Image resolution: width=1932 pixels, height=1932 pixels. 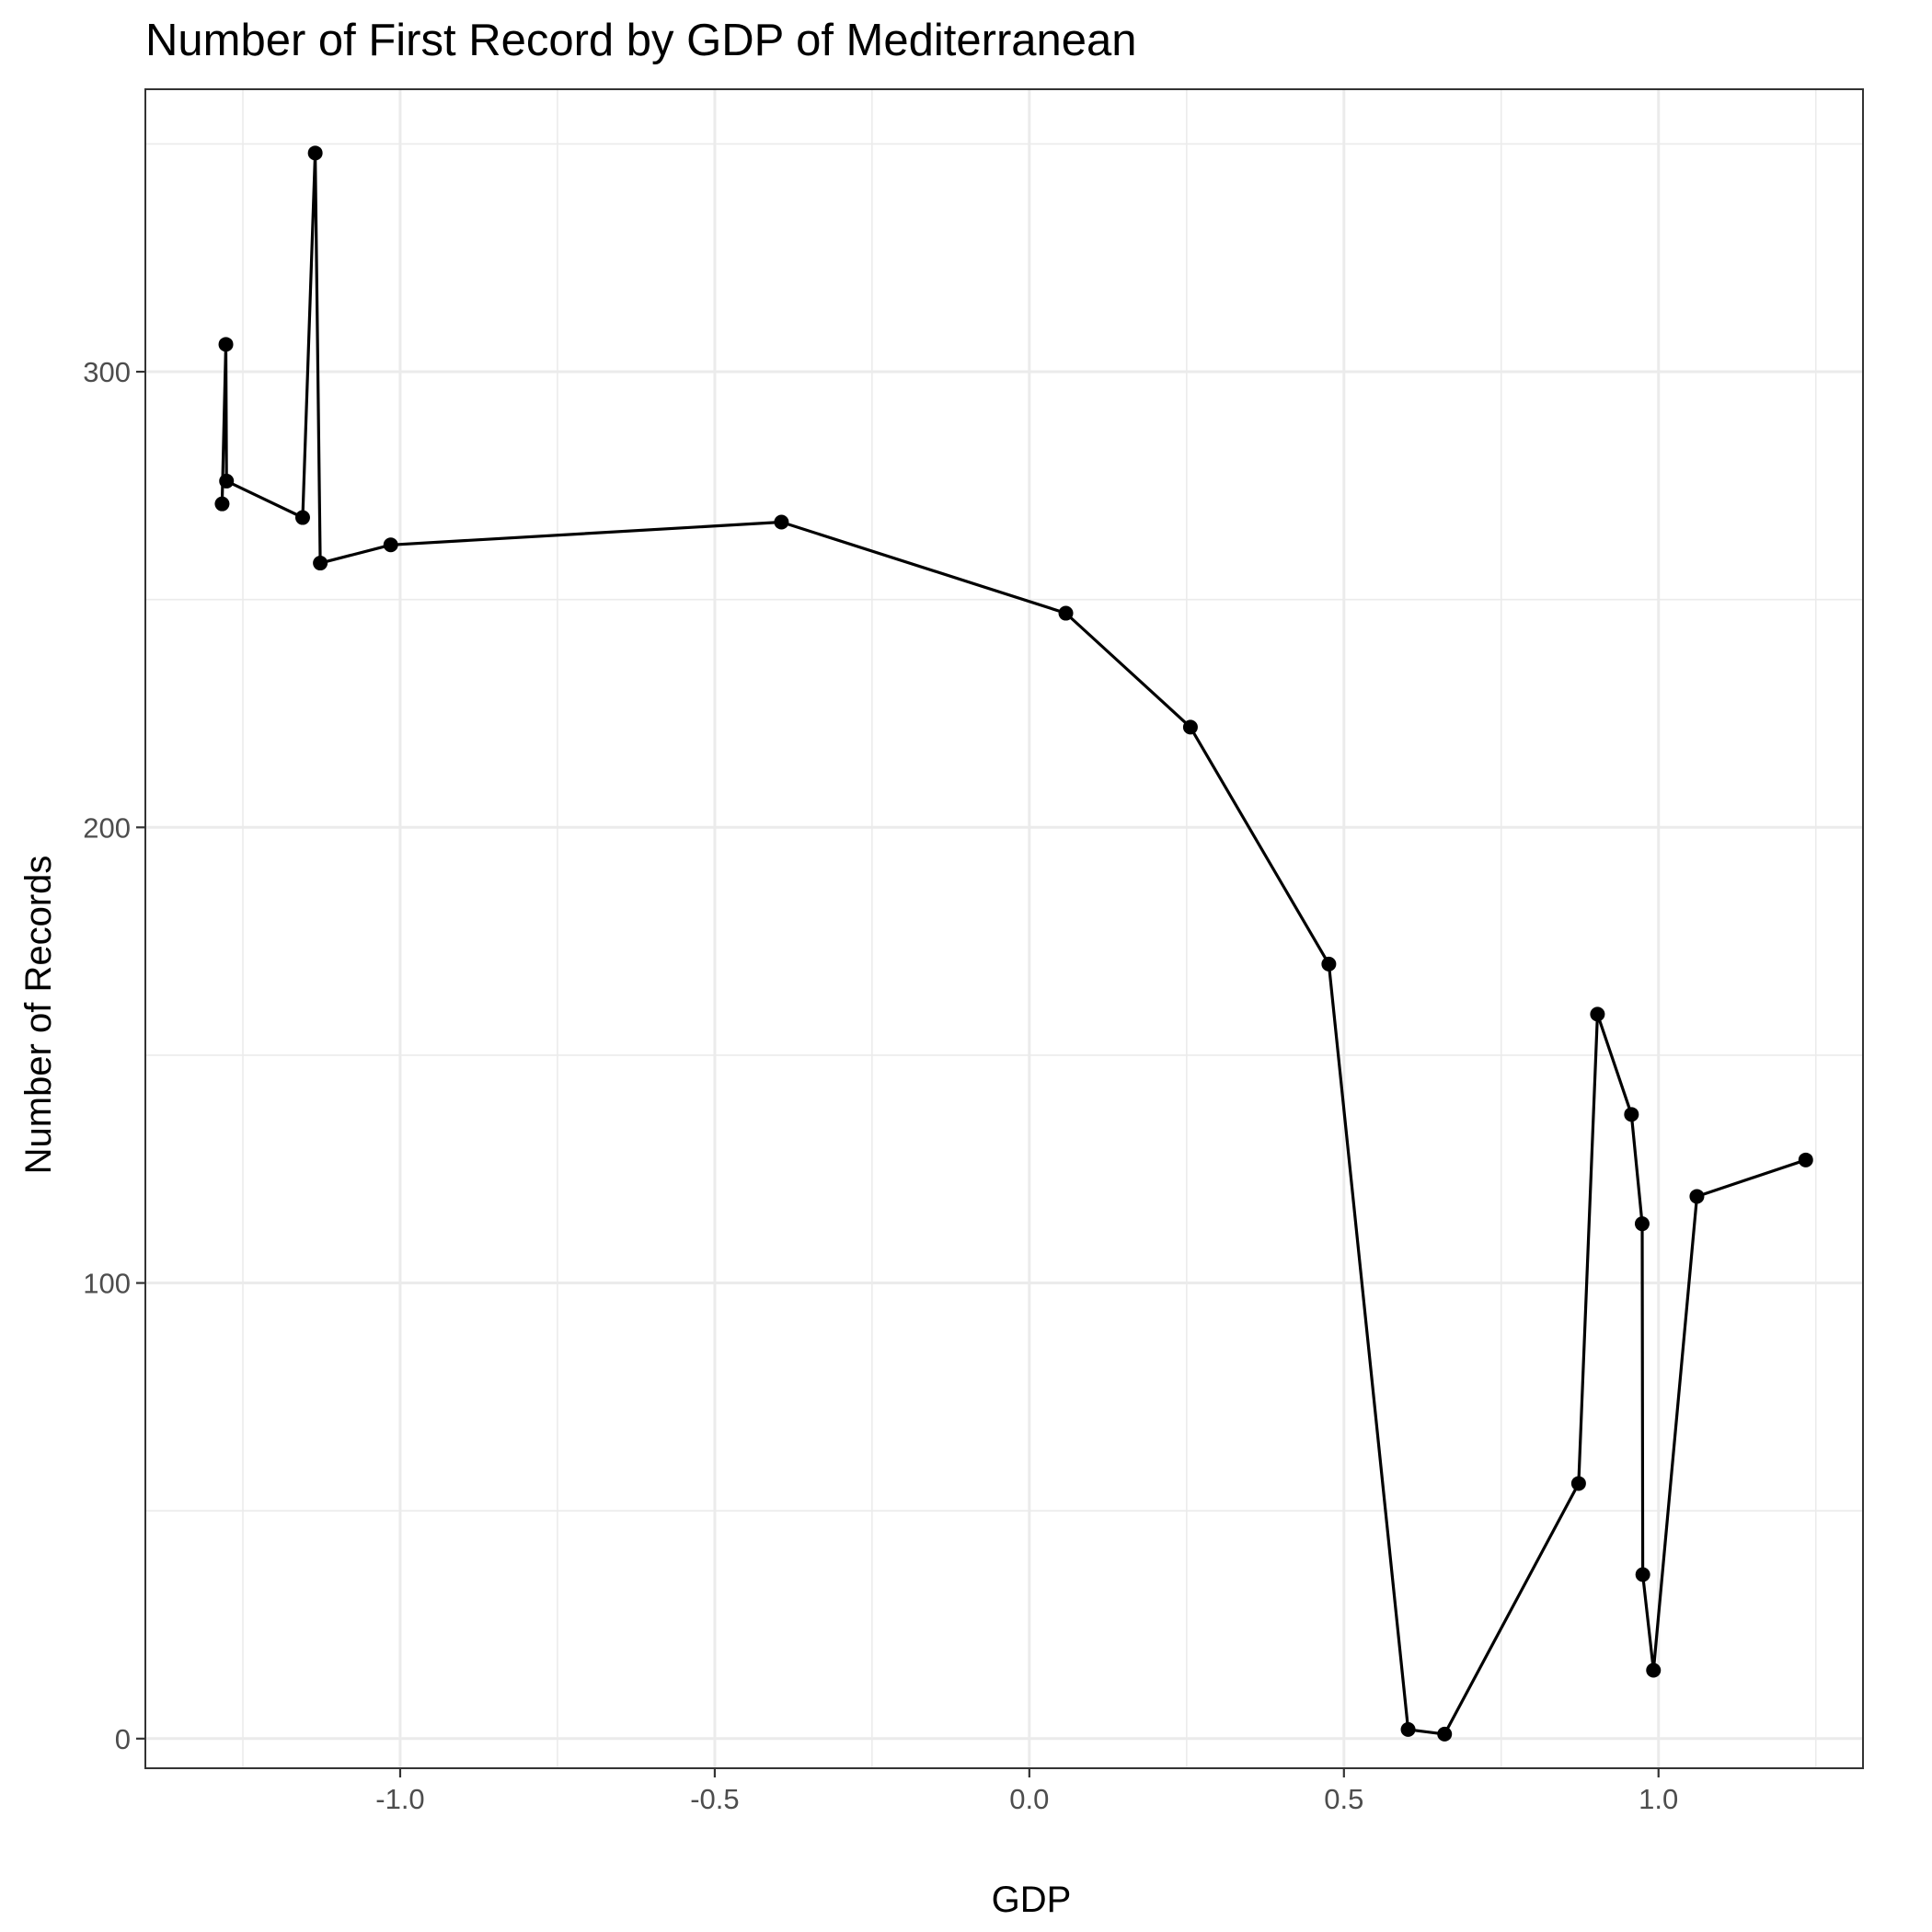 I want to click on y-tick-label: 100, so click(x=107, y=1284).